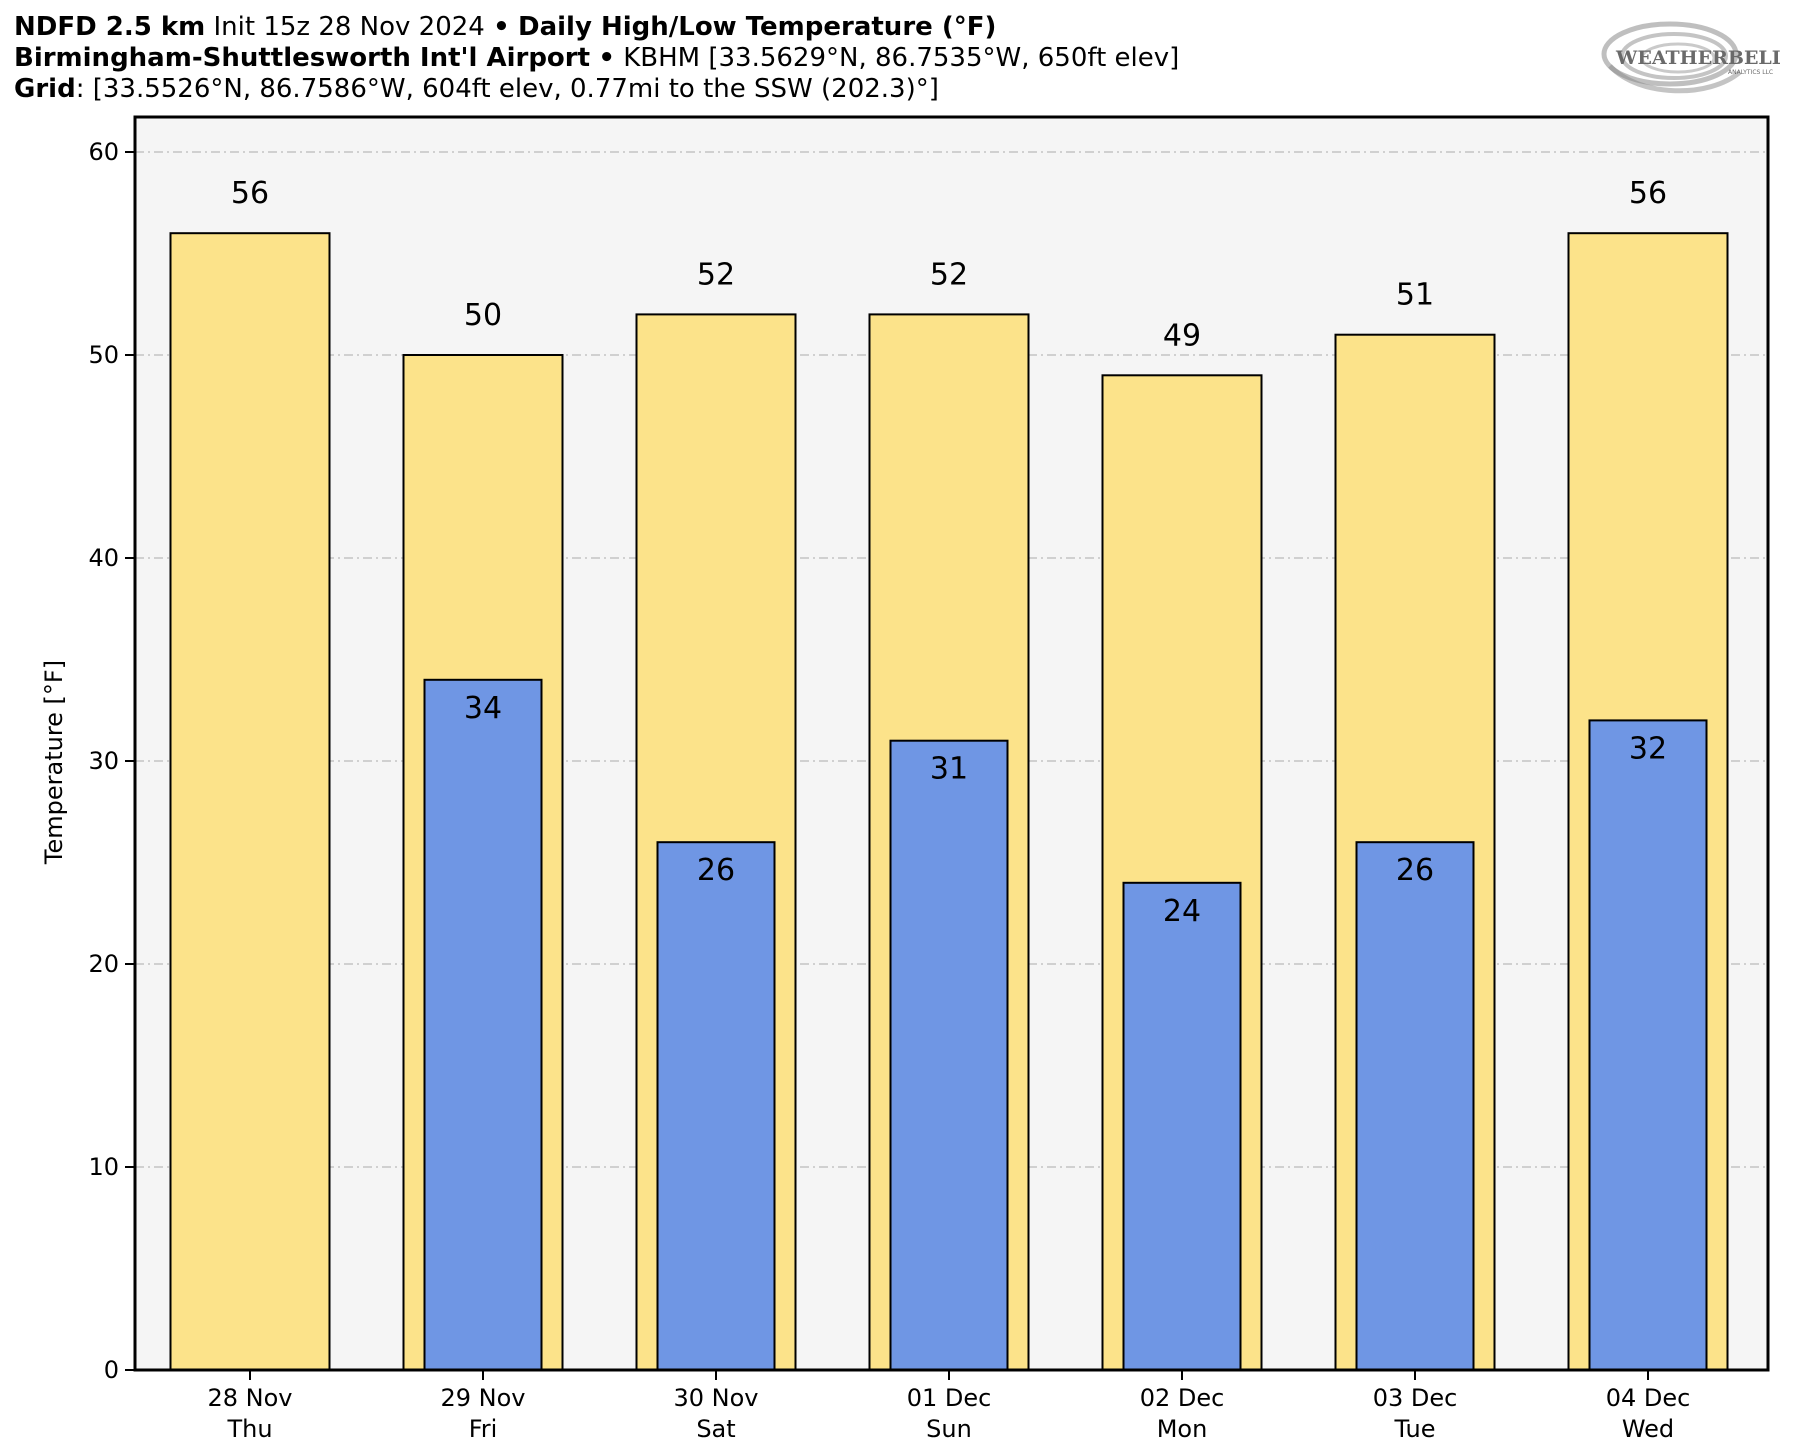 This screenshot has height=1444, width=1810. Describe the element at coordinates (103, 355) in the screenshot. I see `y-tick-label: 50` at that location.